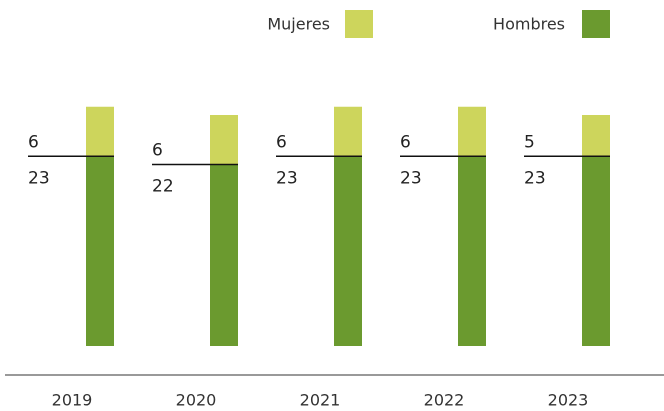 The image size is (664, 411). I want to click on legend-label: Mujeres, so click(298, 24).